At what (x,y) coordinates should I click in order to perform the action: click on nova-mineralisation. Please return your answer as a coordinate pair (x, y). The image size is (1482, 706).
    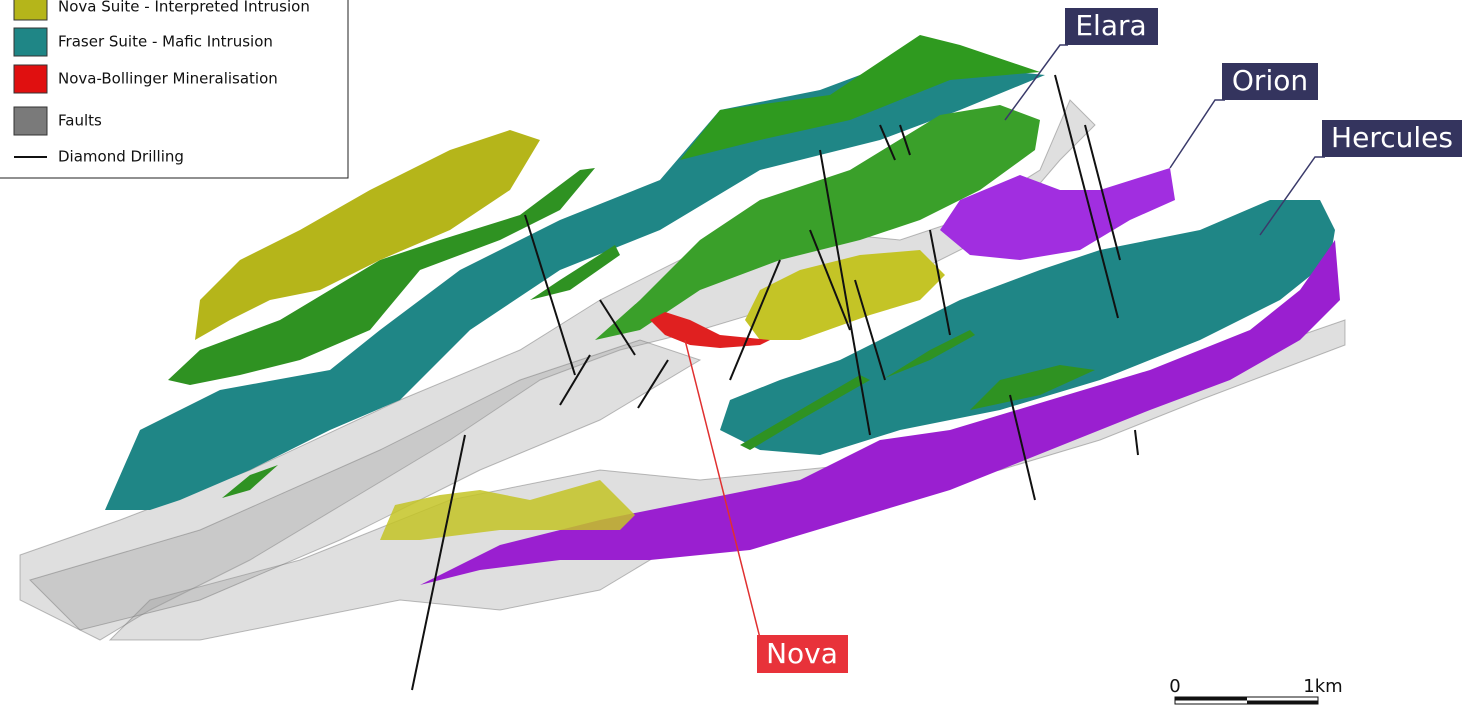
    Looking at the image, I should click on (710, 330).